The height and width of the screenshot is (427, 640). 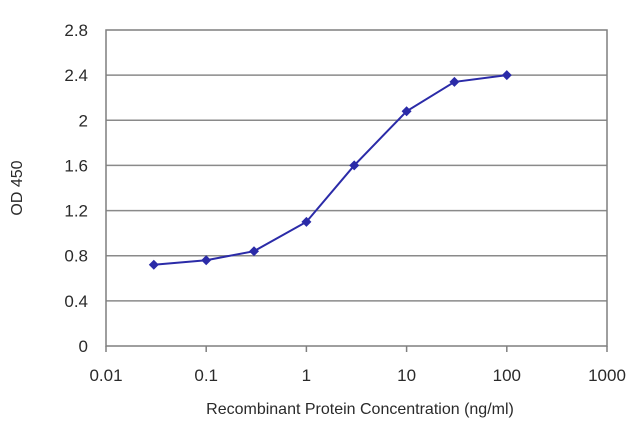 I want to click on y-axis-tick-labels: 0 0.4 0.8 1.2 1.6 2 2.4 2.8, so click(x=76, y=188).